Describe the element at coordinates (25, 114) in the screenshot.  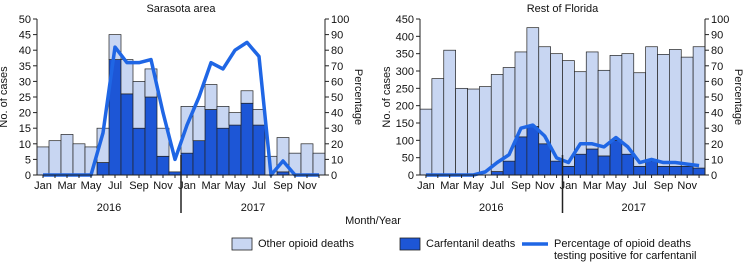
I see `y-tick-label: 20` at that location.